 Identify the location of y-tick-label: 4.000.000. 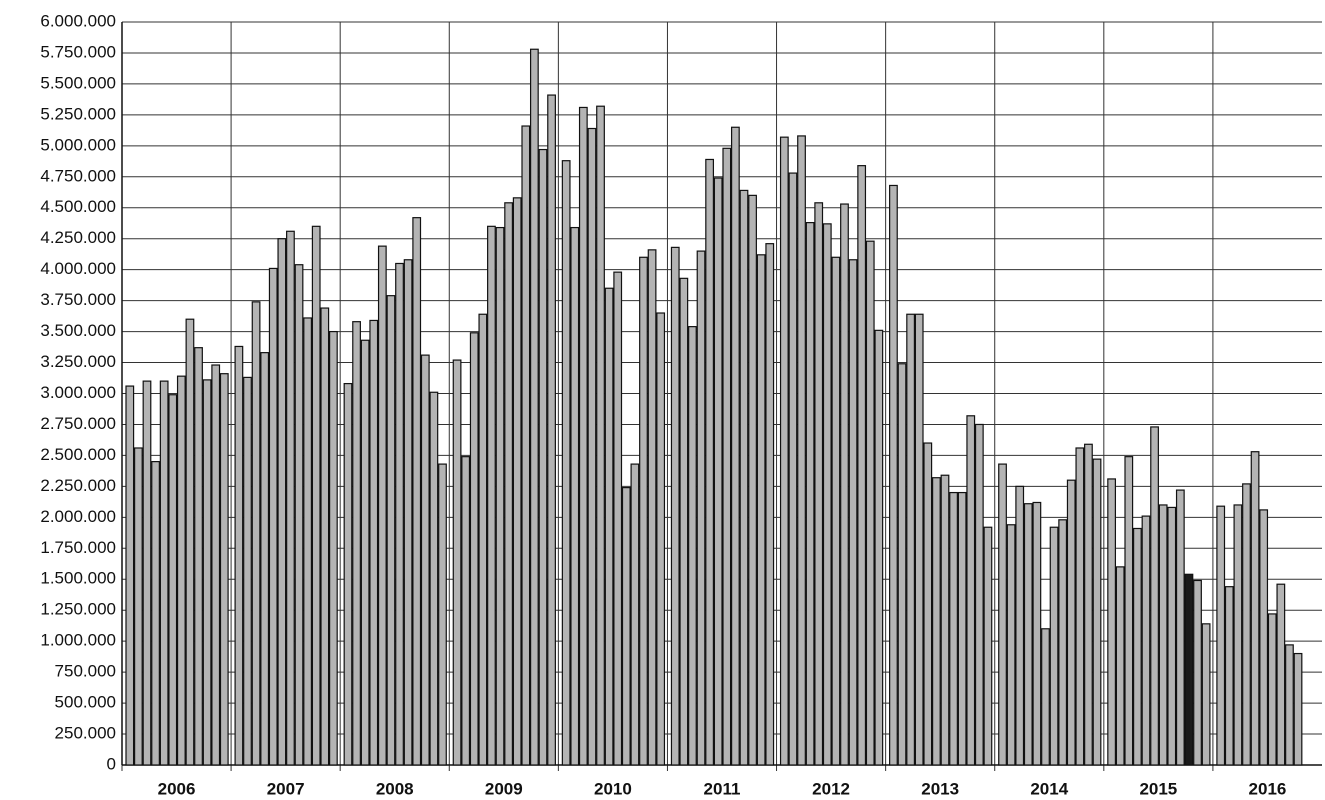
(78, 268).